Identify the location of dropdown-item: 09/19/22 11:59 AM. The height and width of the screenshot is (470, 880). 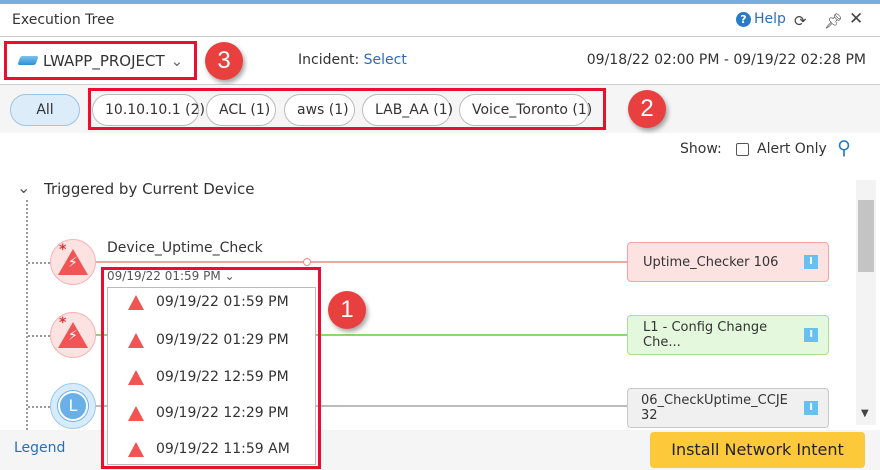
(209, 449).